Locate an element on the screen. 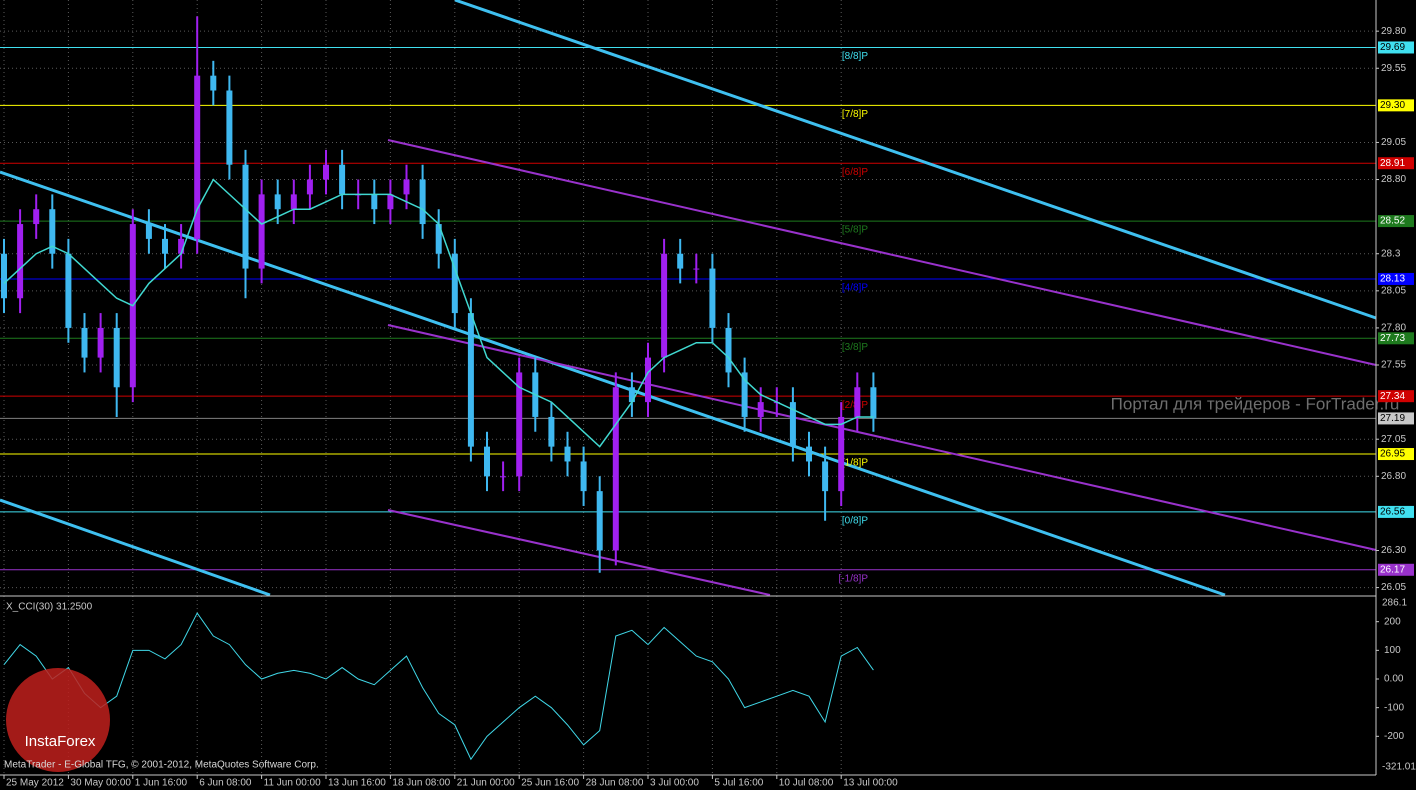 Image resolution: width=1416 pixels, height=790 pixels. y-tick-label: 26.80 is located at coordinates (1393, 476).